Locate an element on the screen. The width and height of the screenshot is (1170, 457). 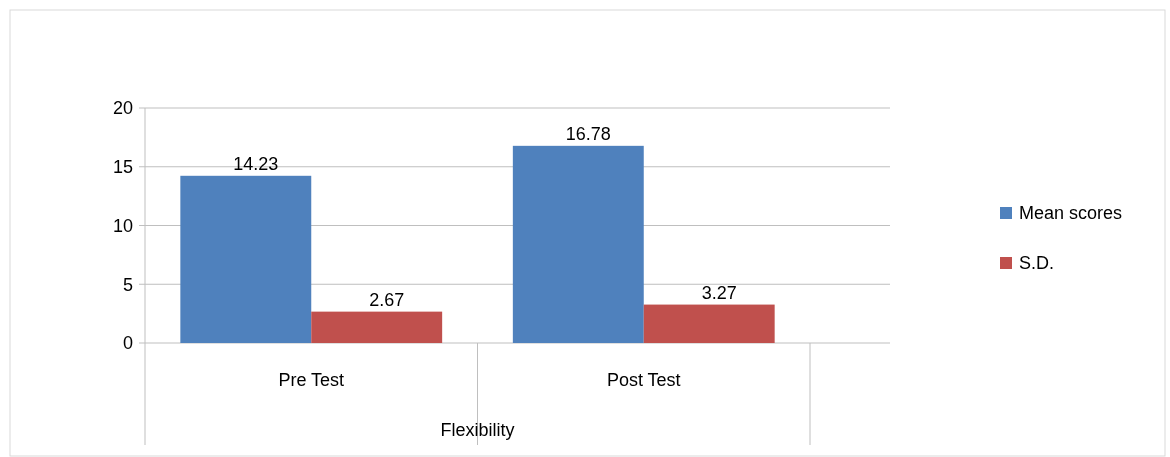
legend-label: S.D. is located at coordinates (1037, 263).